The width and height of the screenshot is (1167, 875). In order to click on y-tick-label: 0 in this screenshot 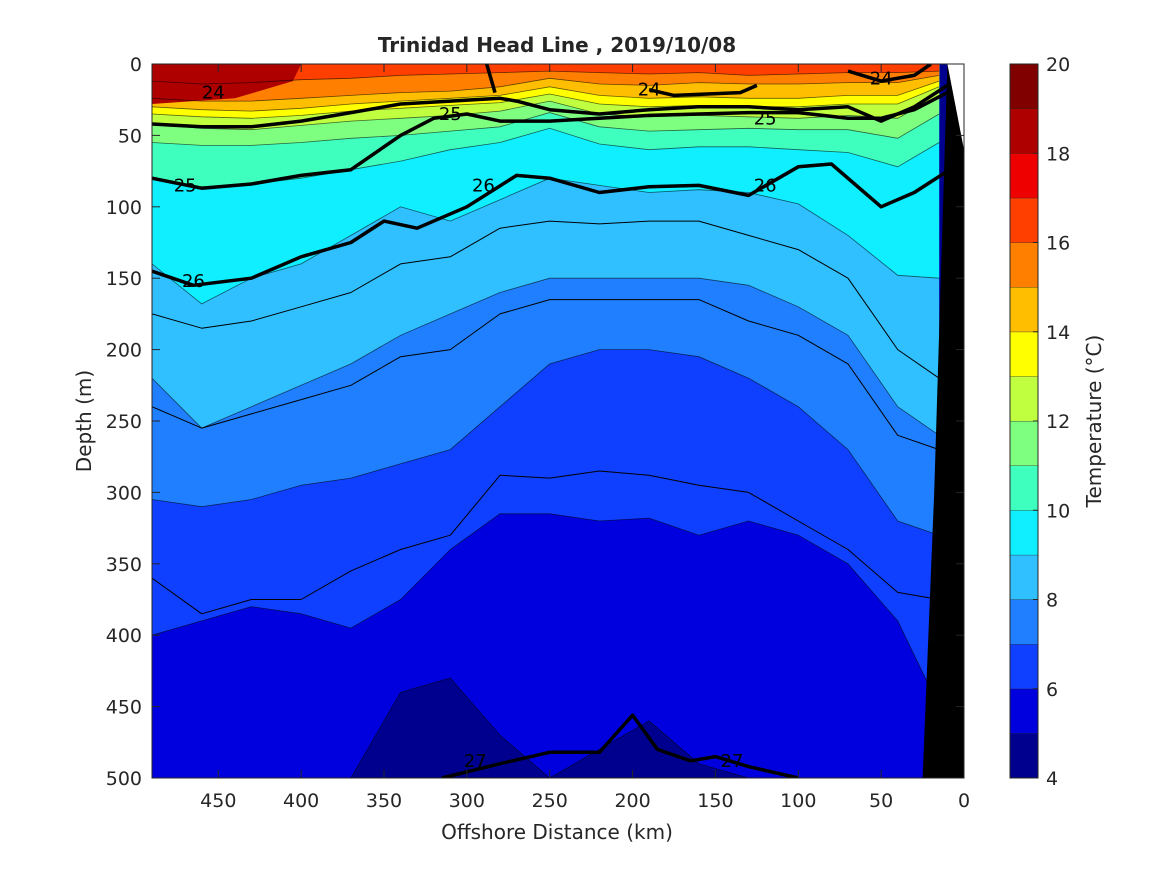, I will do `click(136, 65)`.